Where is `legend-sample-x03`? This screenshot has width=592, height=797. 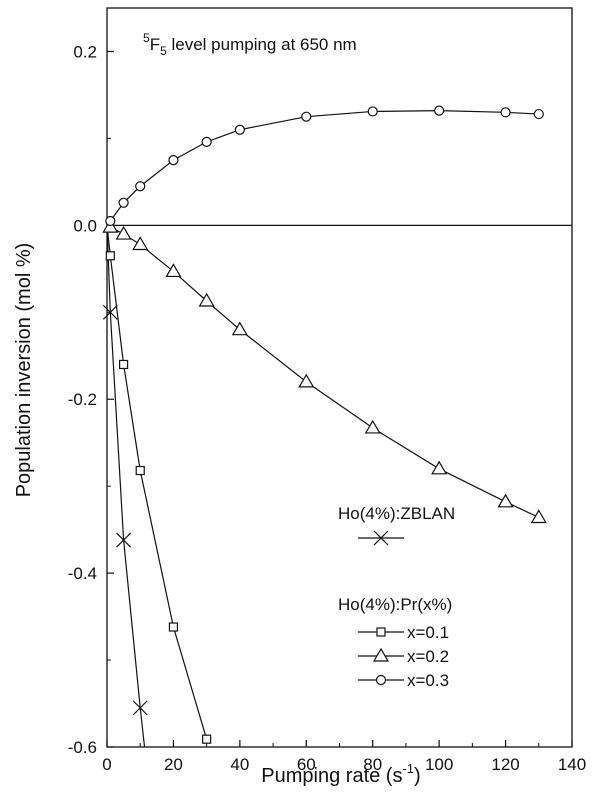
legend-sample-x03 is located at coordinates (381, 680).